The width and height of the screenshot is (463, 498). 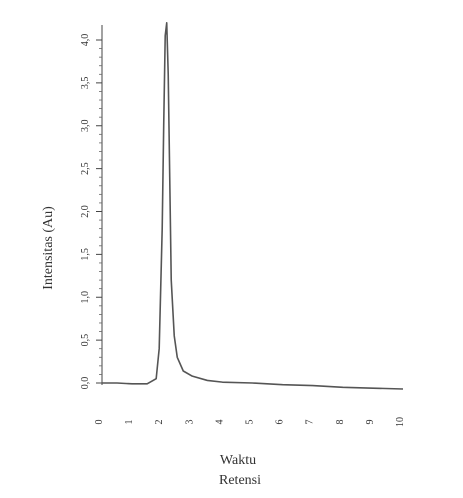 I want to click on y-axis-ticks: 0,0 0,5 1,0 1,5 2,0 2,5 3,0 3,5 4,0, so click(x=91, y=212).